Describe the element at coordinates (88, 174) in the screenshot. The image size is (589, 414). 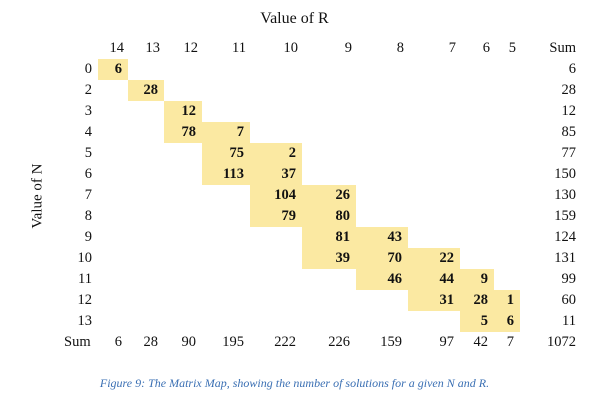
I see `row-label-n: 6` at that location.